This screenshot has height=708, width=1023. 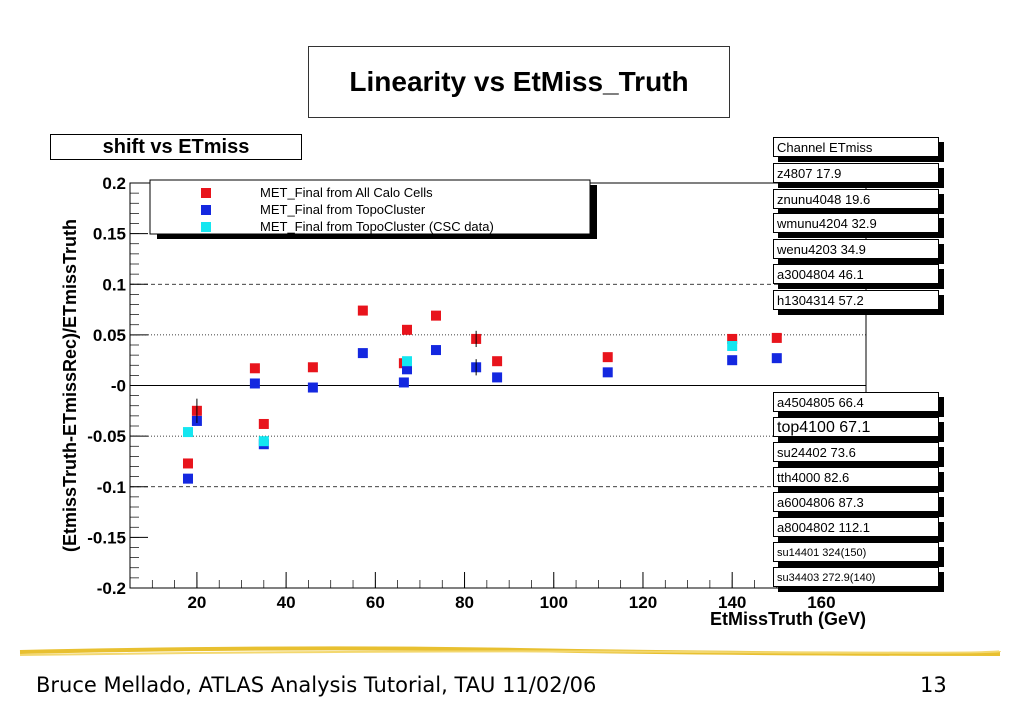 What do you see at coordinates (856, 199) in the screenshot?
I see `channel-label: znunu4048 19.6` at bounding box center [856, 199].